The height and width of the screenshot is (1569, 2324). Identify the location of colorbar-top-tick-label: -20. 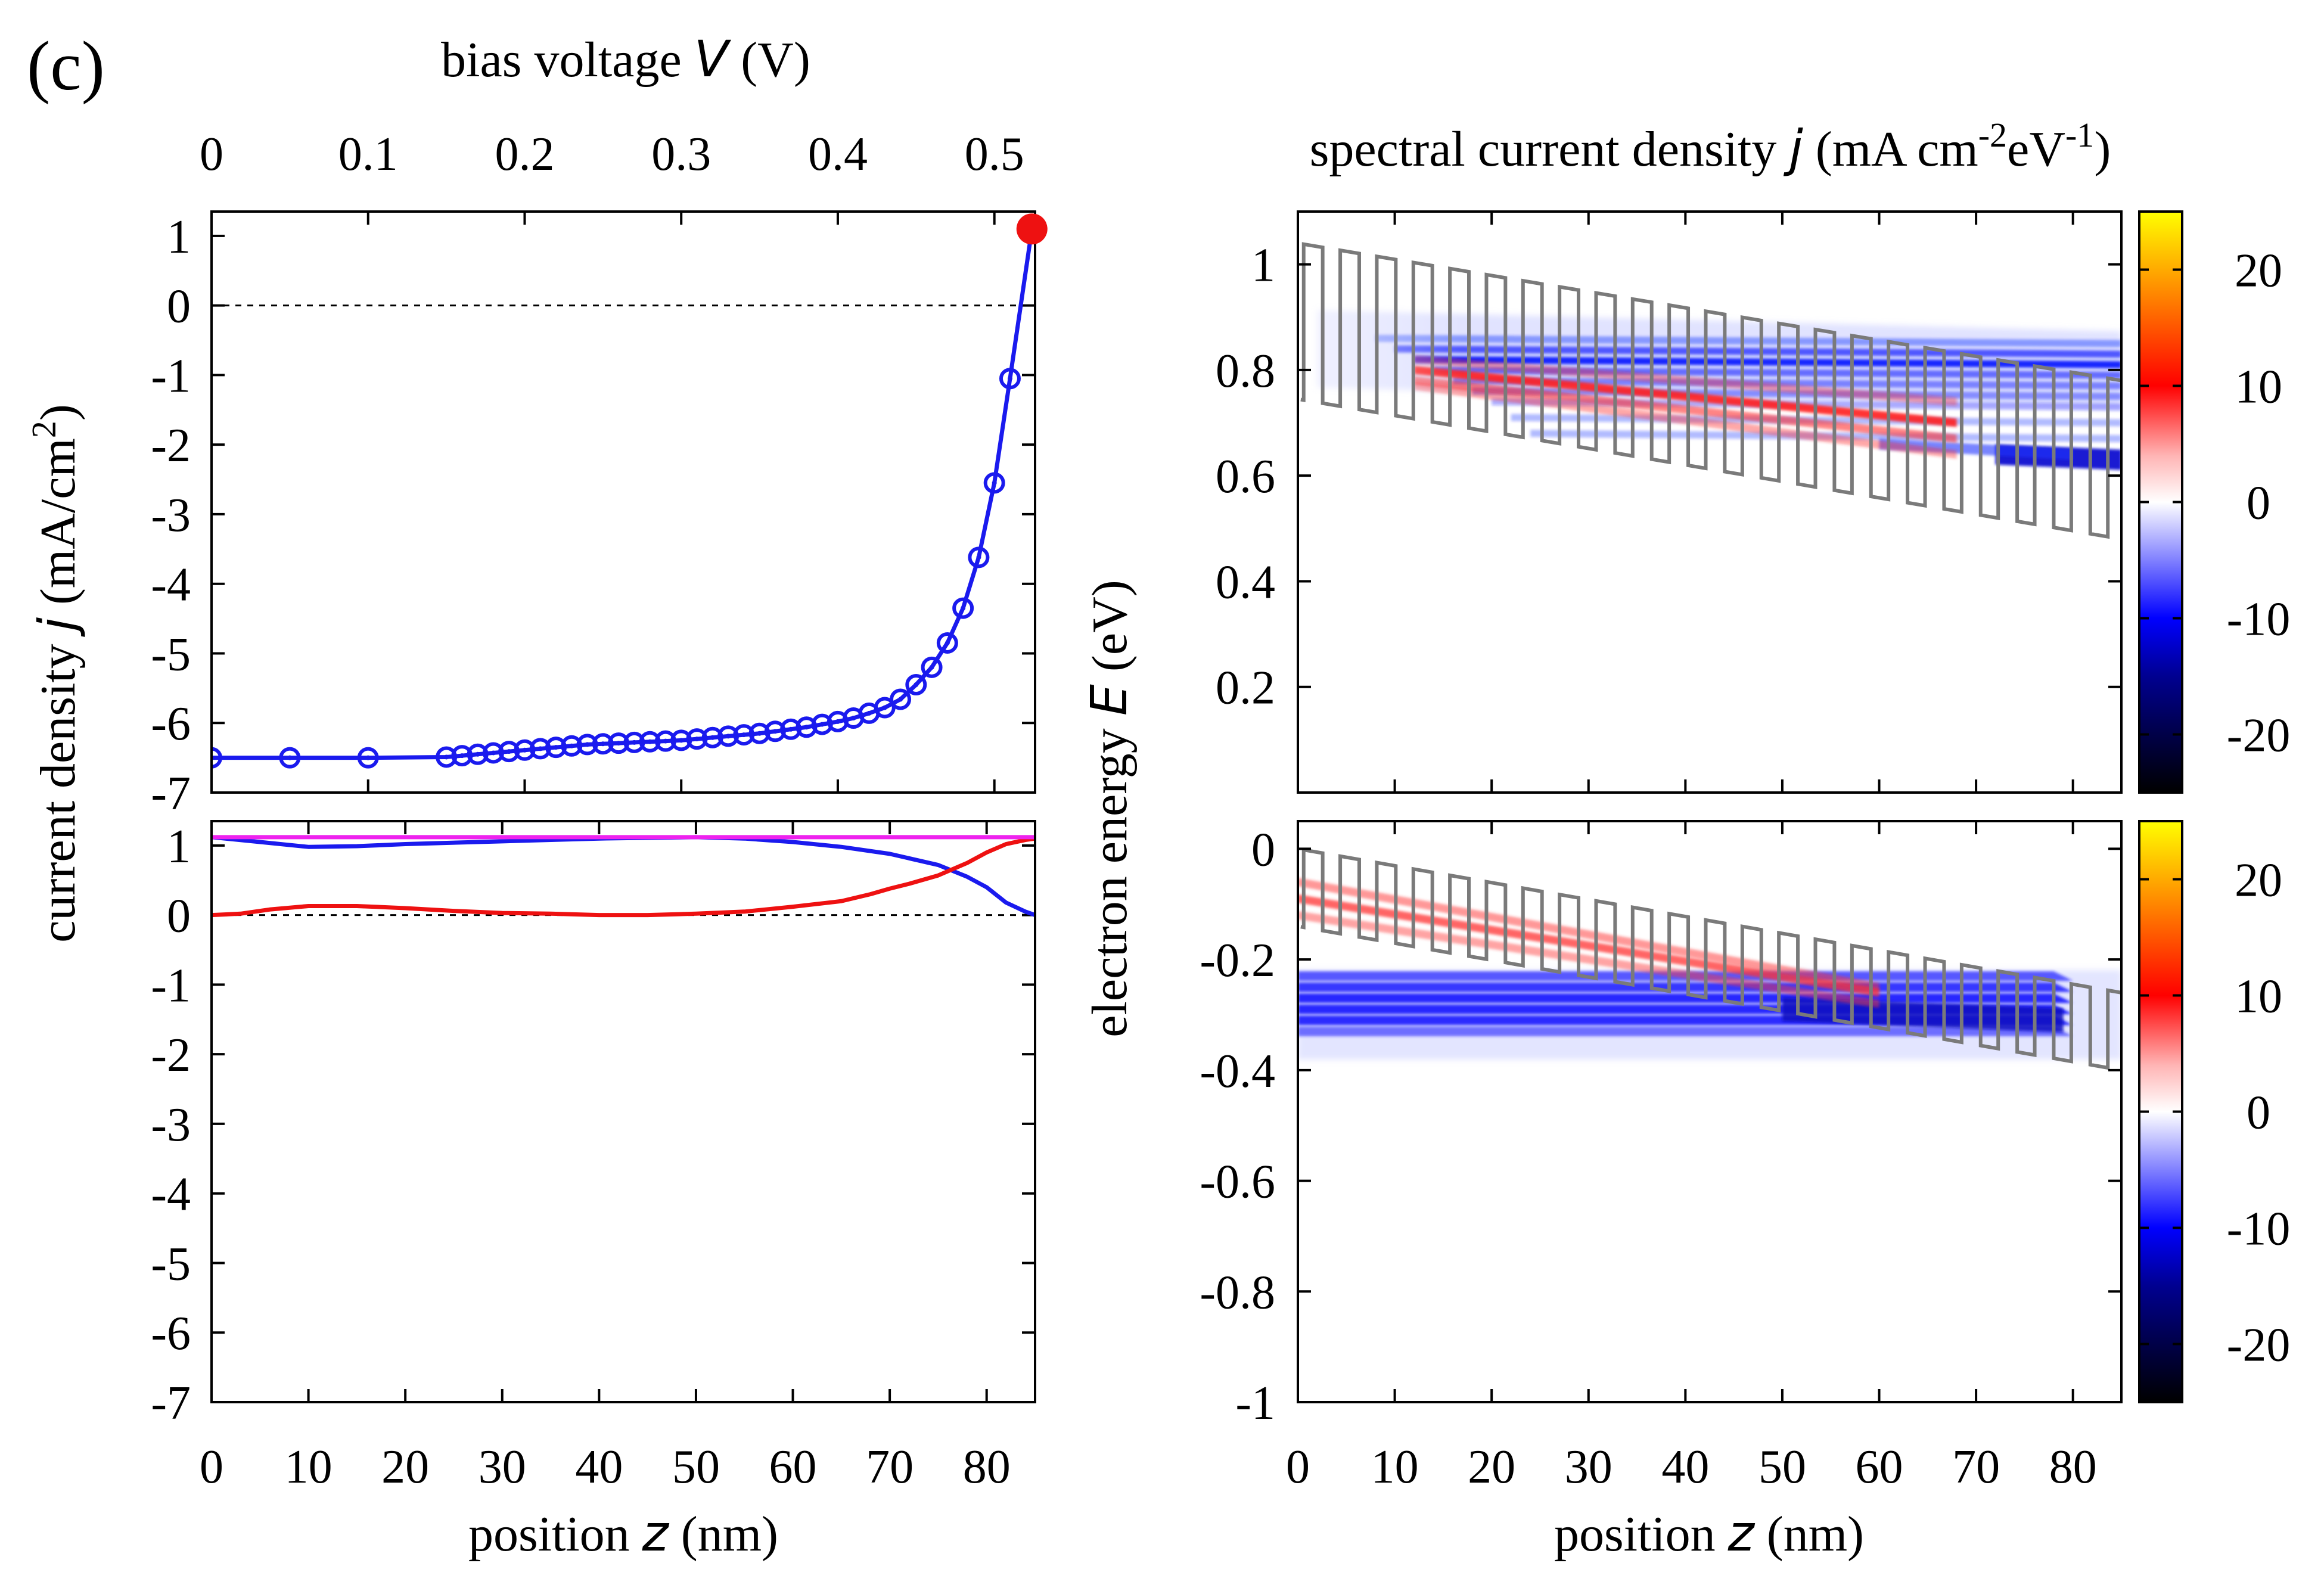
(2259, 736).